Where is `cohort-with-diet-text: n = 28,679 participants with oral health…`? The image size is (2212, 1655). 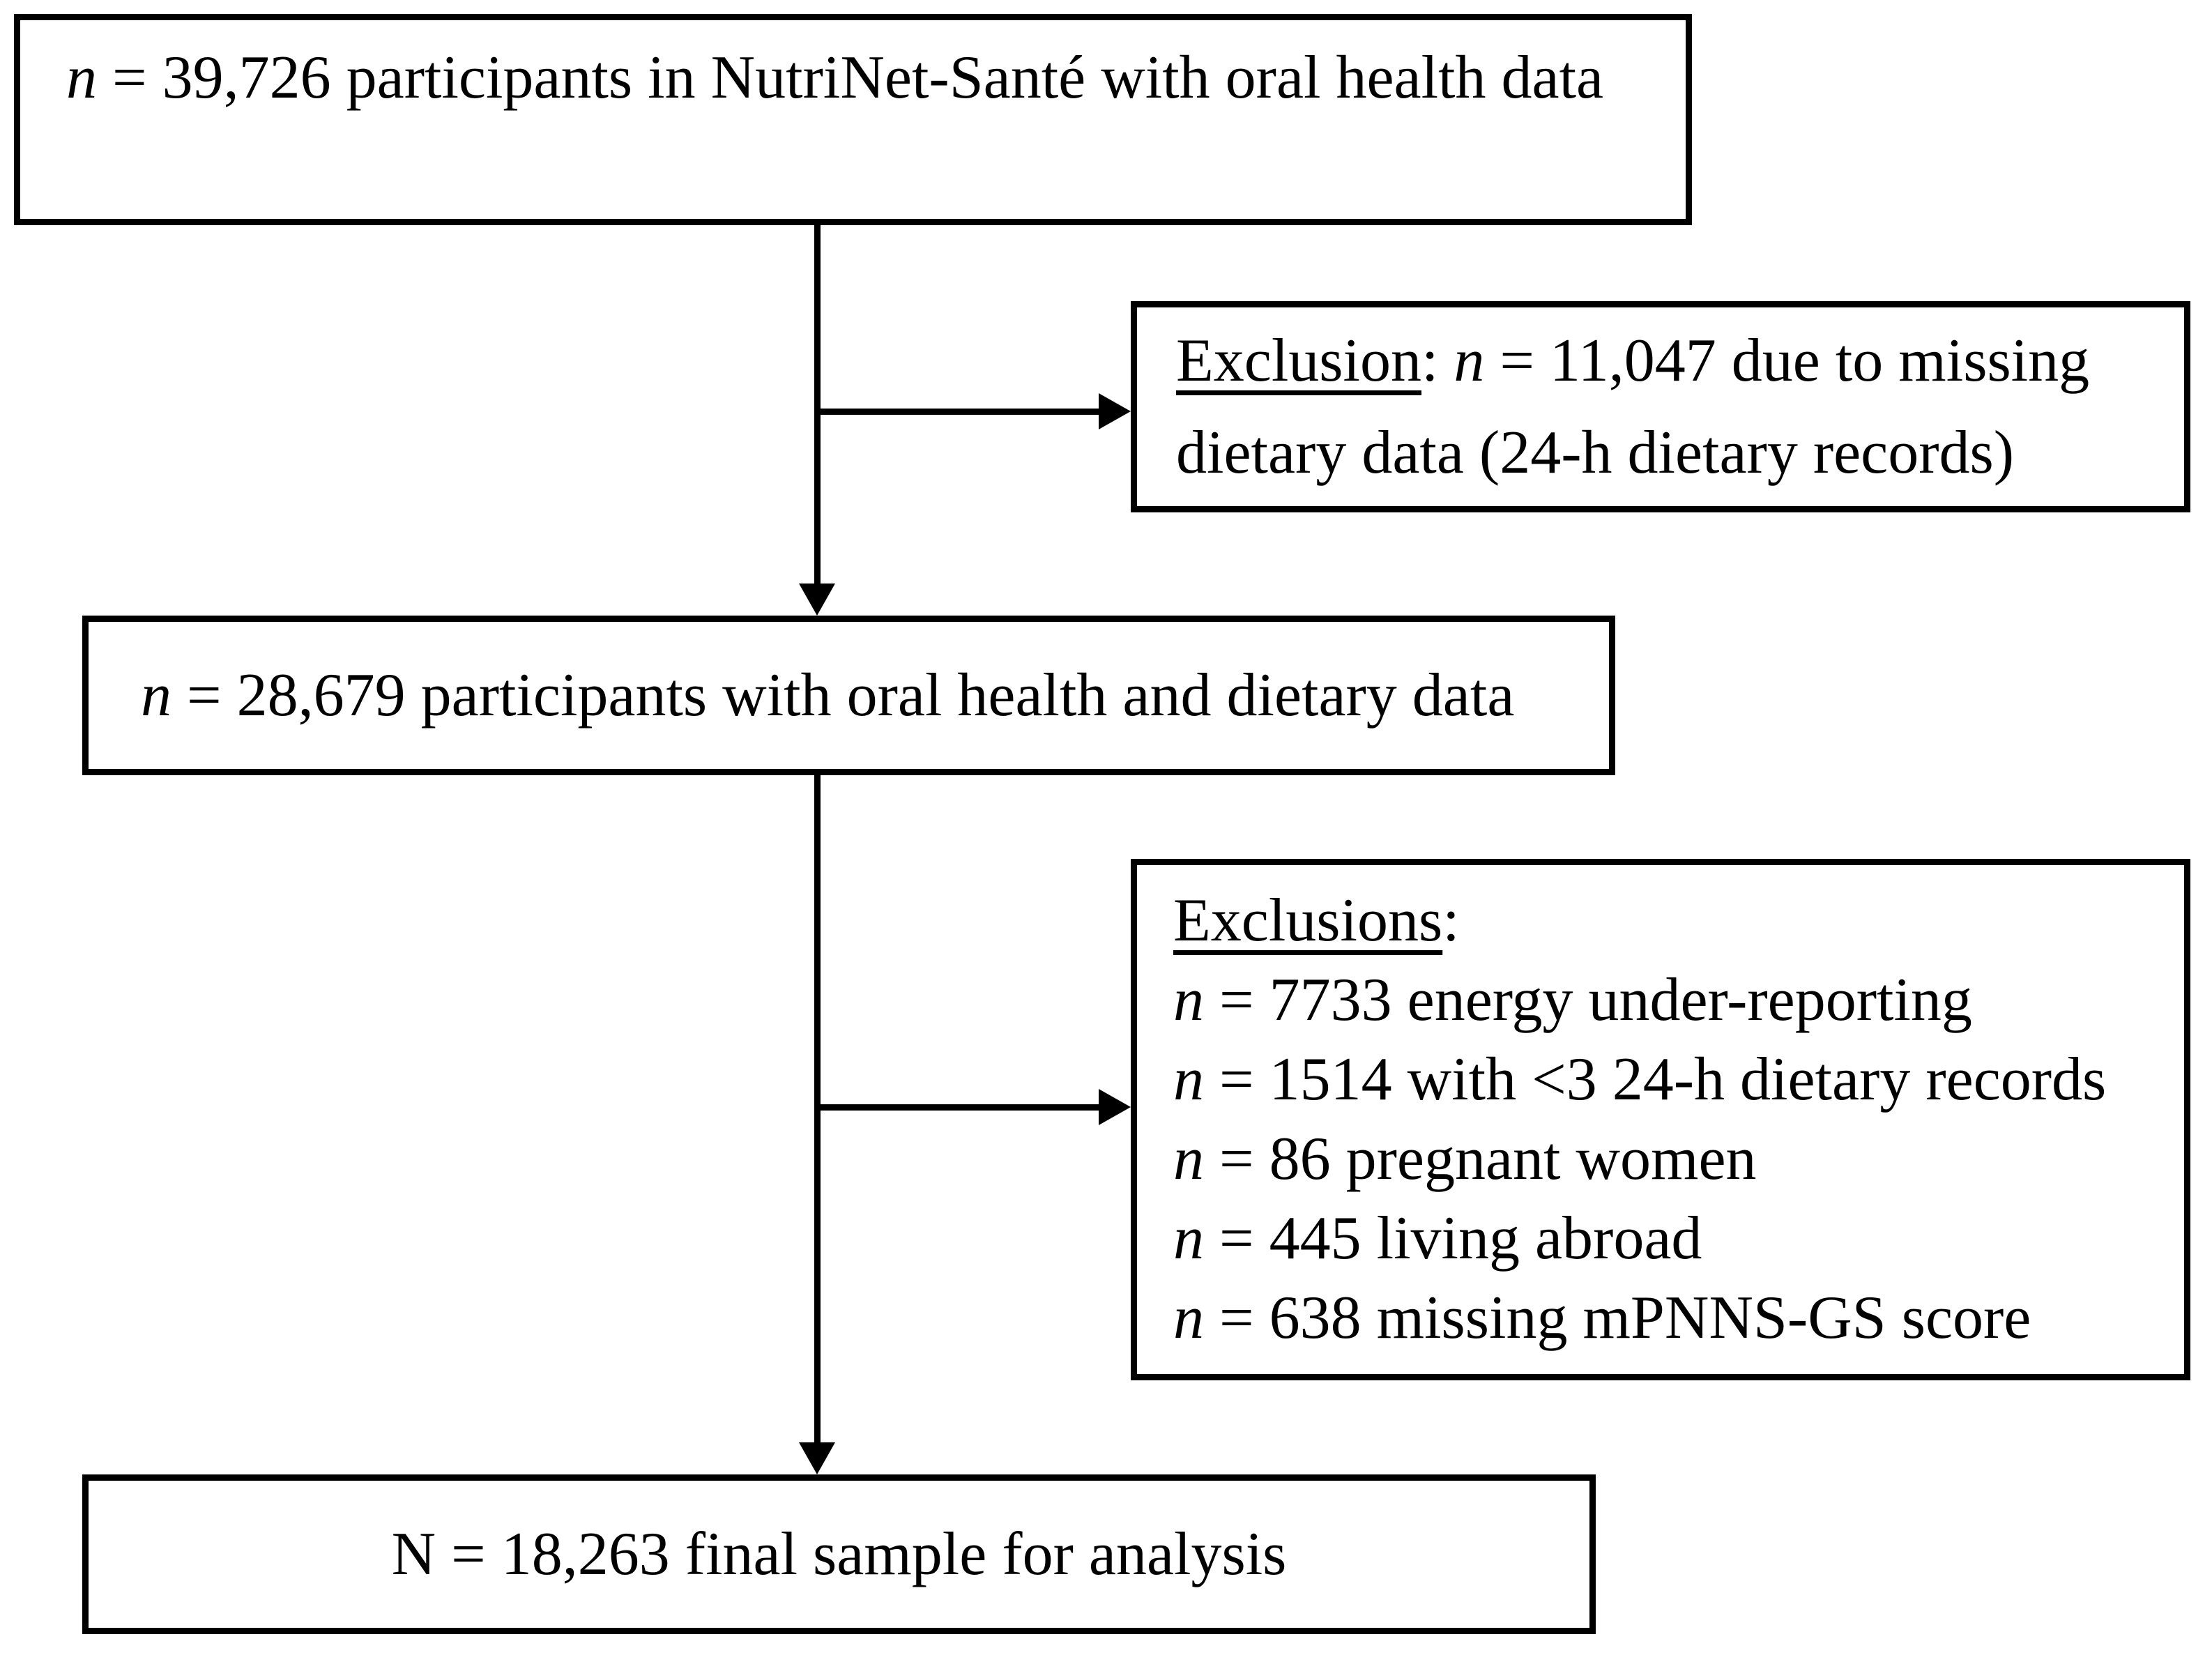
cohort-with-diet-text: n = 28,679 participants with oral health… is located at coordinates (861, 695).